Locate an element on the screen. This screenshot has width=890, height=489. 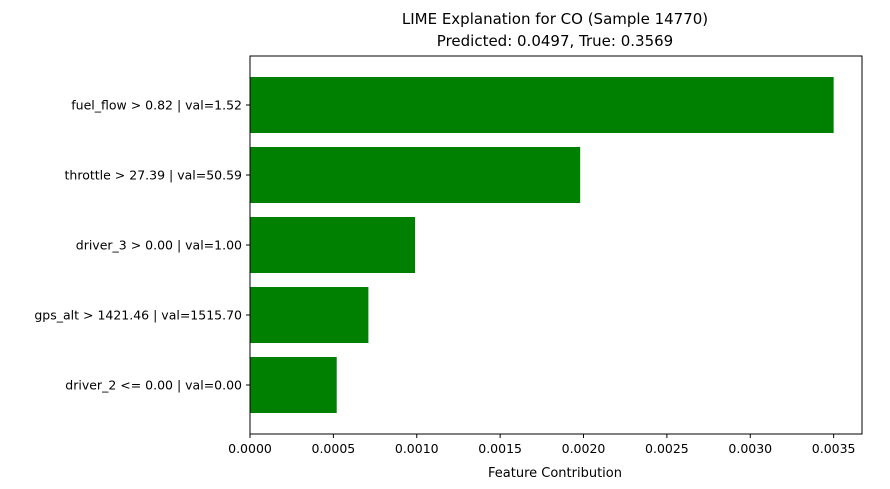
x-tick-label: 0.0030 is located at coordinates (750, 448).